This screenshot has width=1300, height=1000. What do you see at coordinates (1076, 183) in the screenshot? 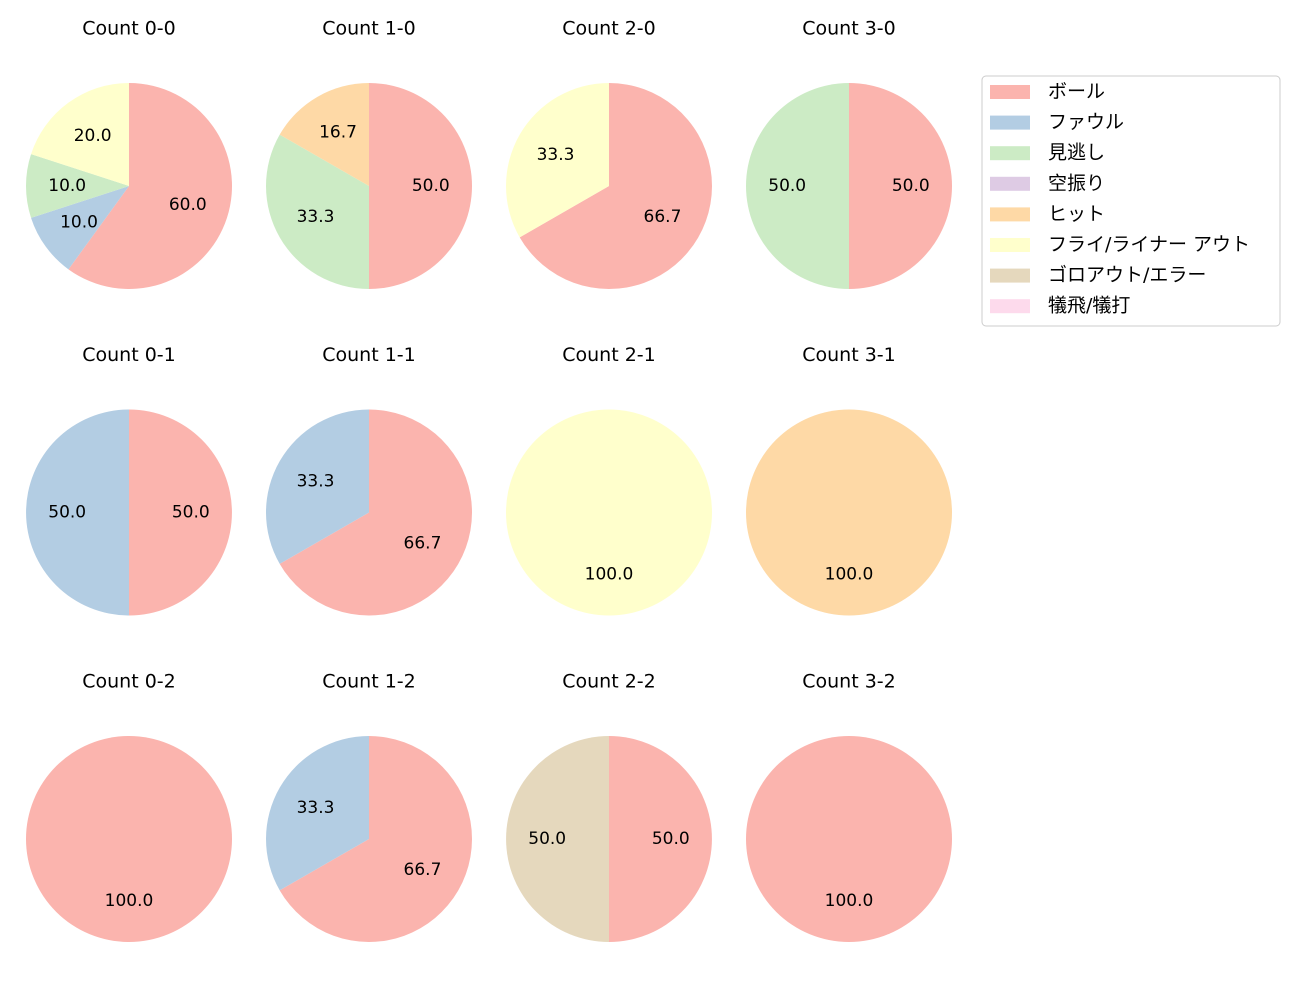
I see `legend-label: 空振り` at bounding box center [1076, 183].